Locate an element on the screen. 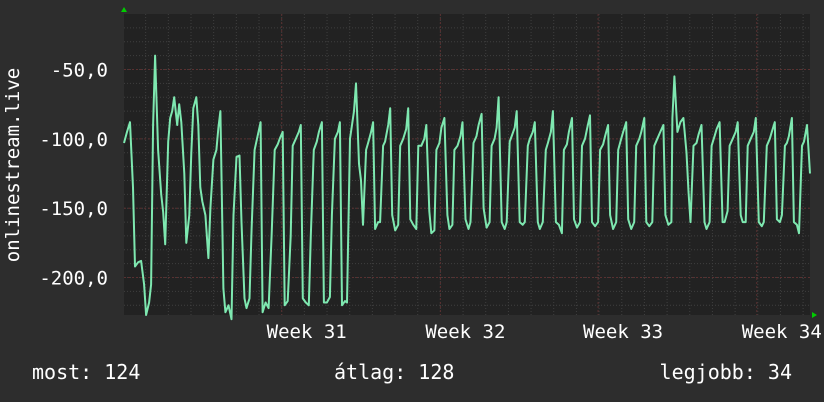  y-axis-ticks: -50,0 -100,0 -150,0 -200,0 is located at coordinates (73, 174).